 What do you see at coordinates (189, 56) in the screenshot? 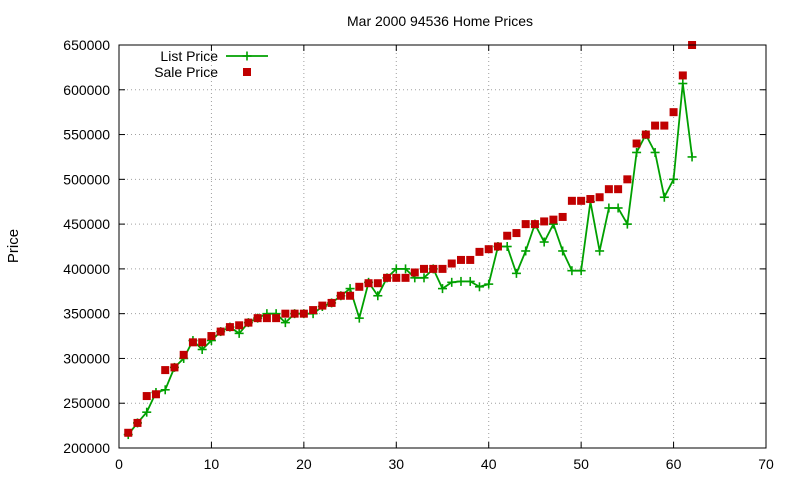
I see `legend-label: List Price` at bounding box center [189, 56].